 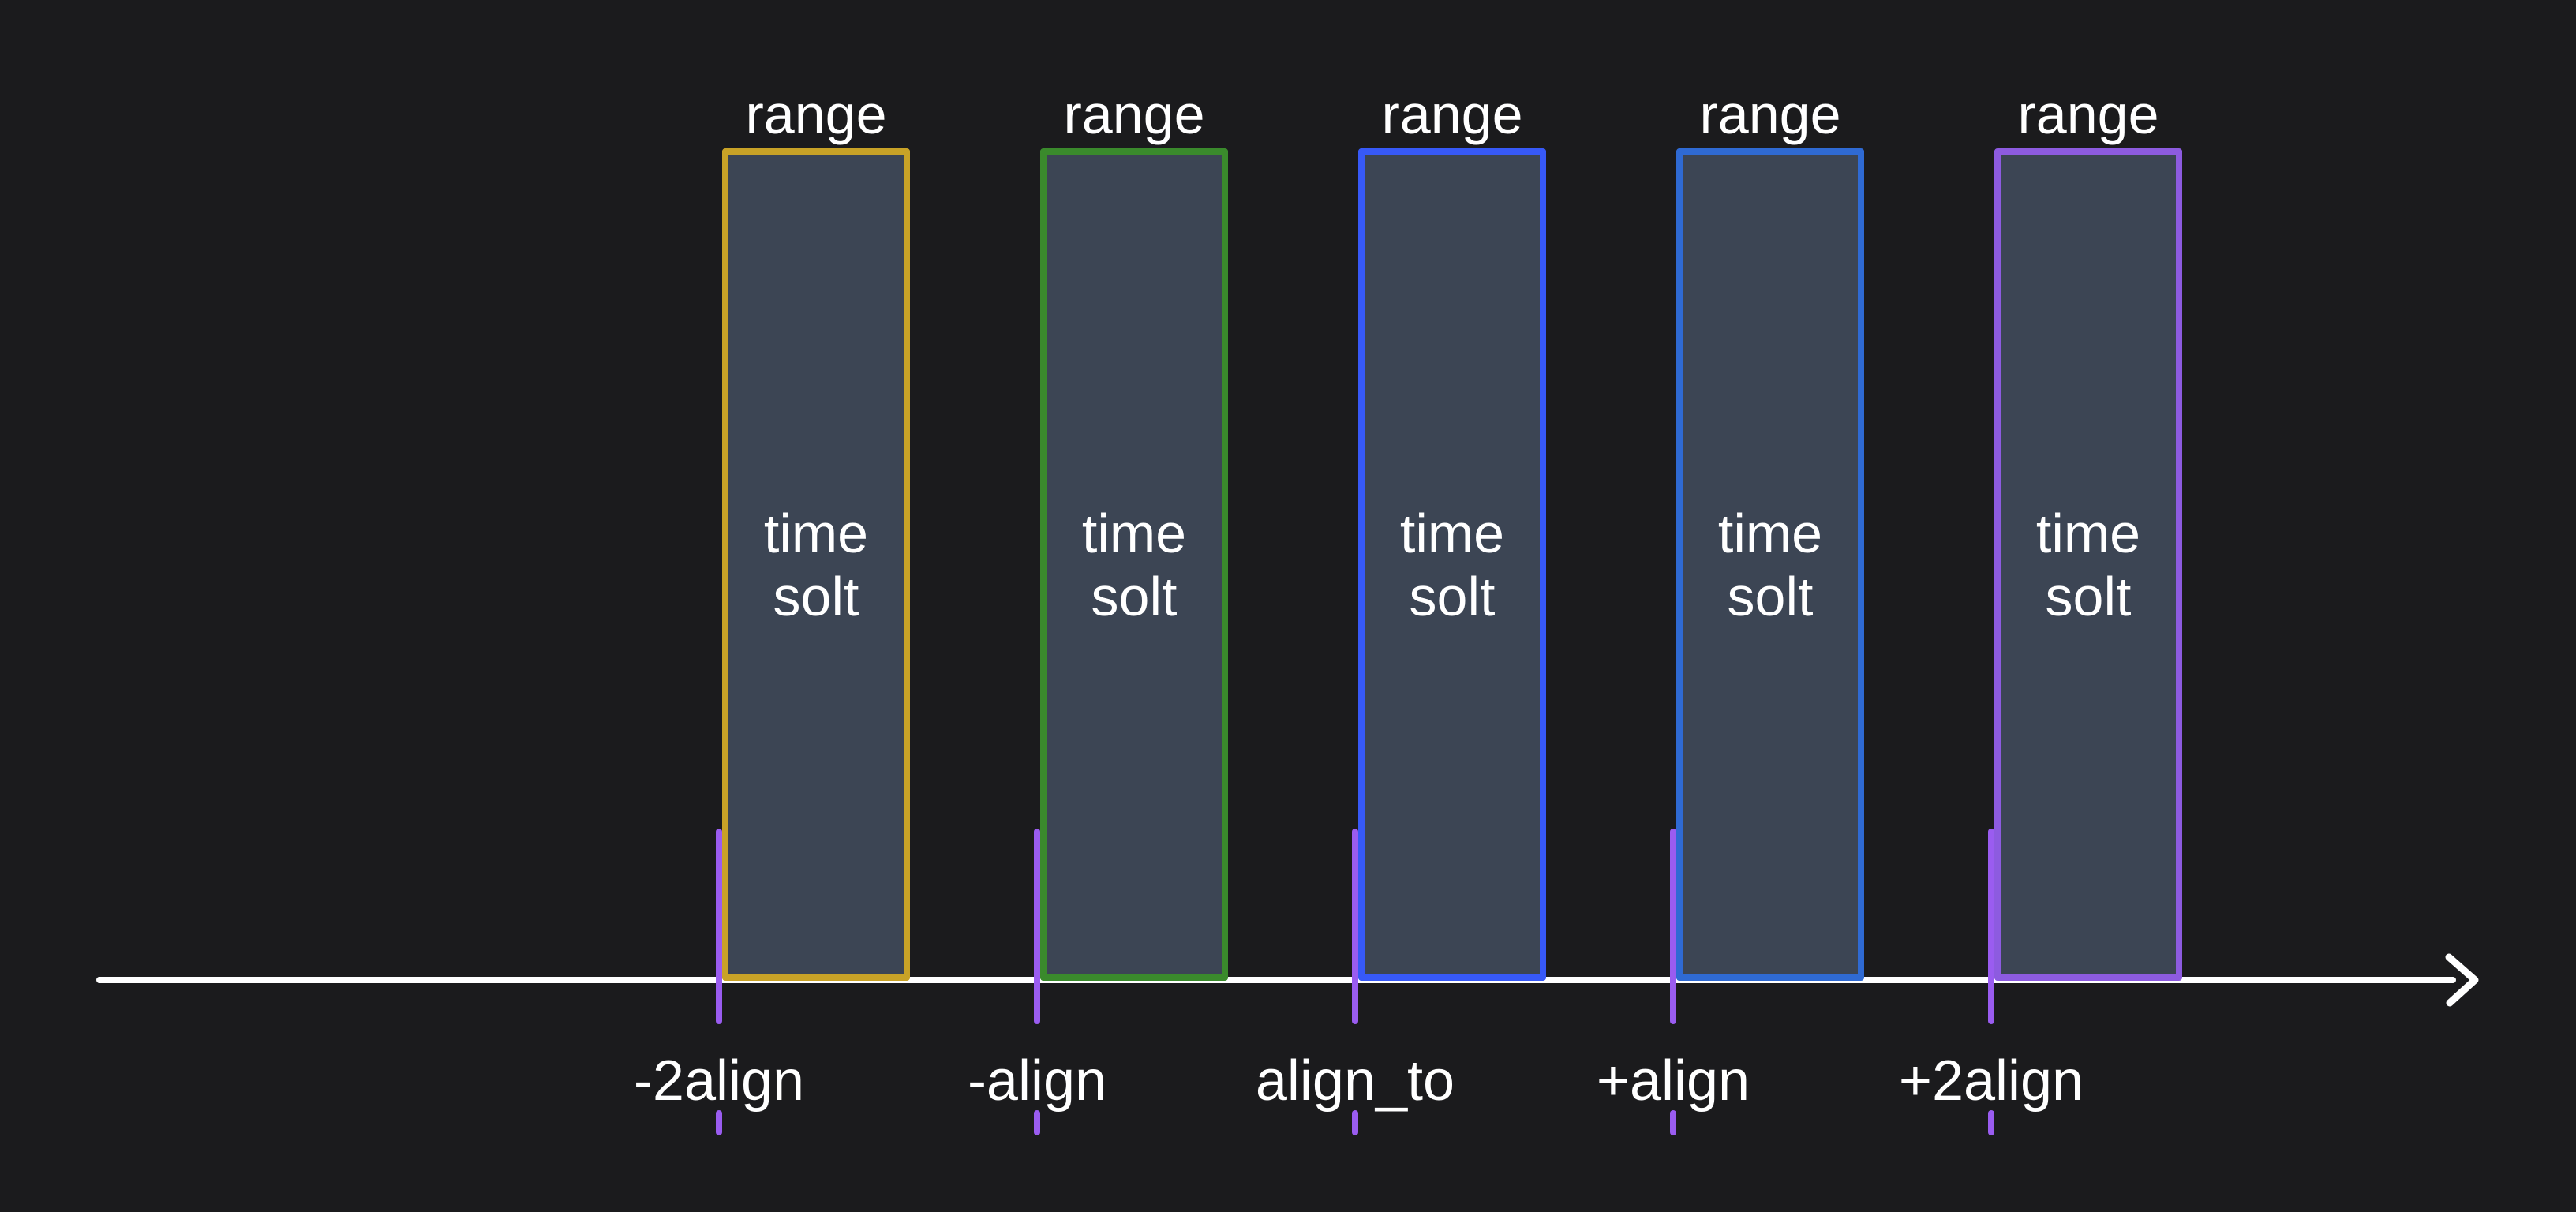 I want to click on time-slot-group: range time solt +2align, so click(x=2040, y=606).